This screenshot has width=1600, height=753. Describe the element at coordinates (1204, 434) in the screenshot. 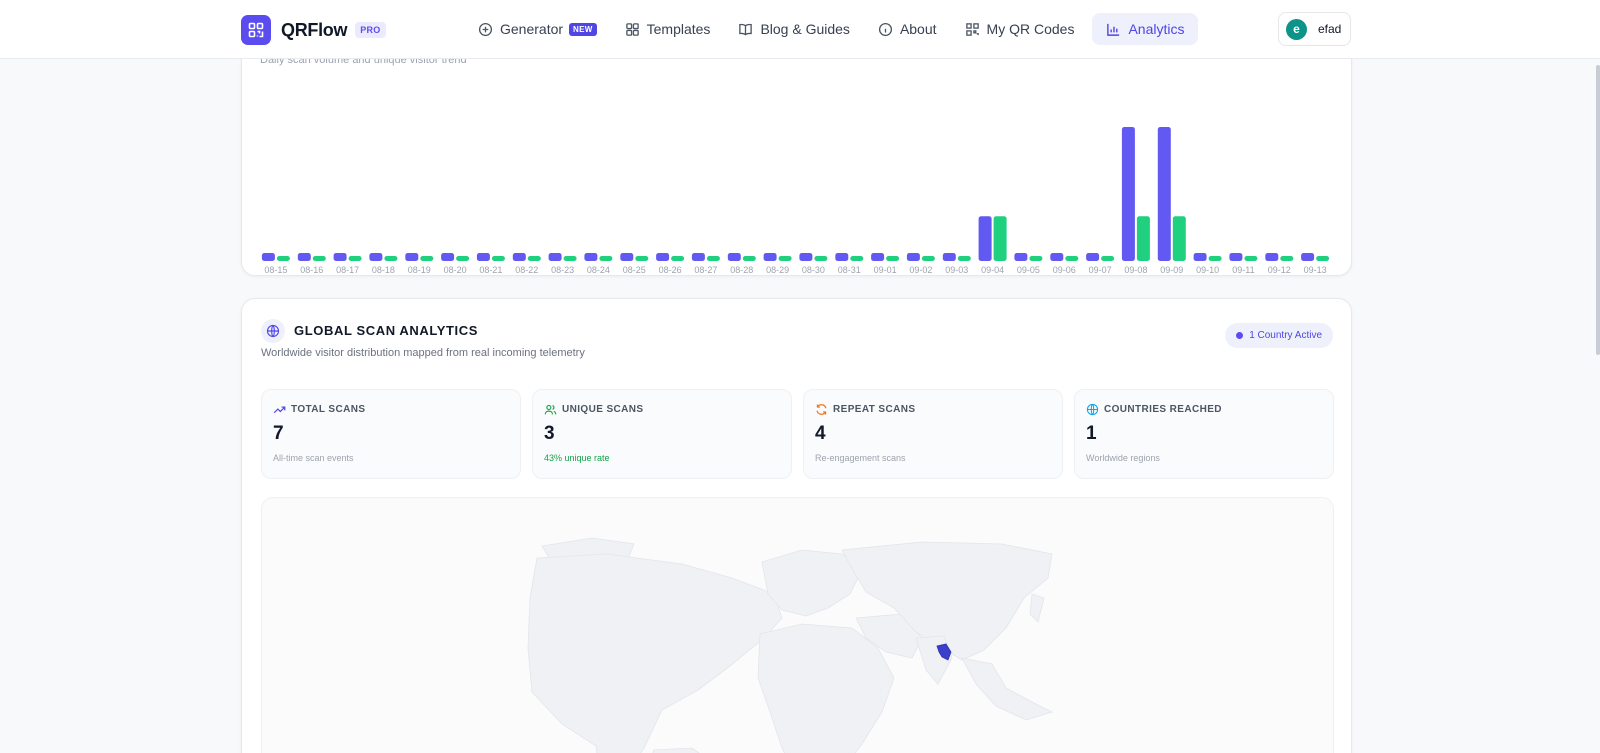

I see `stat-card-countries-reached: COUNTRIES REACHED 1 Worldwide regions` at that location.